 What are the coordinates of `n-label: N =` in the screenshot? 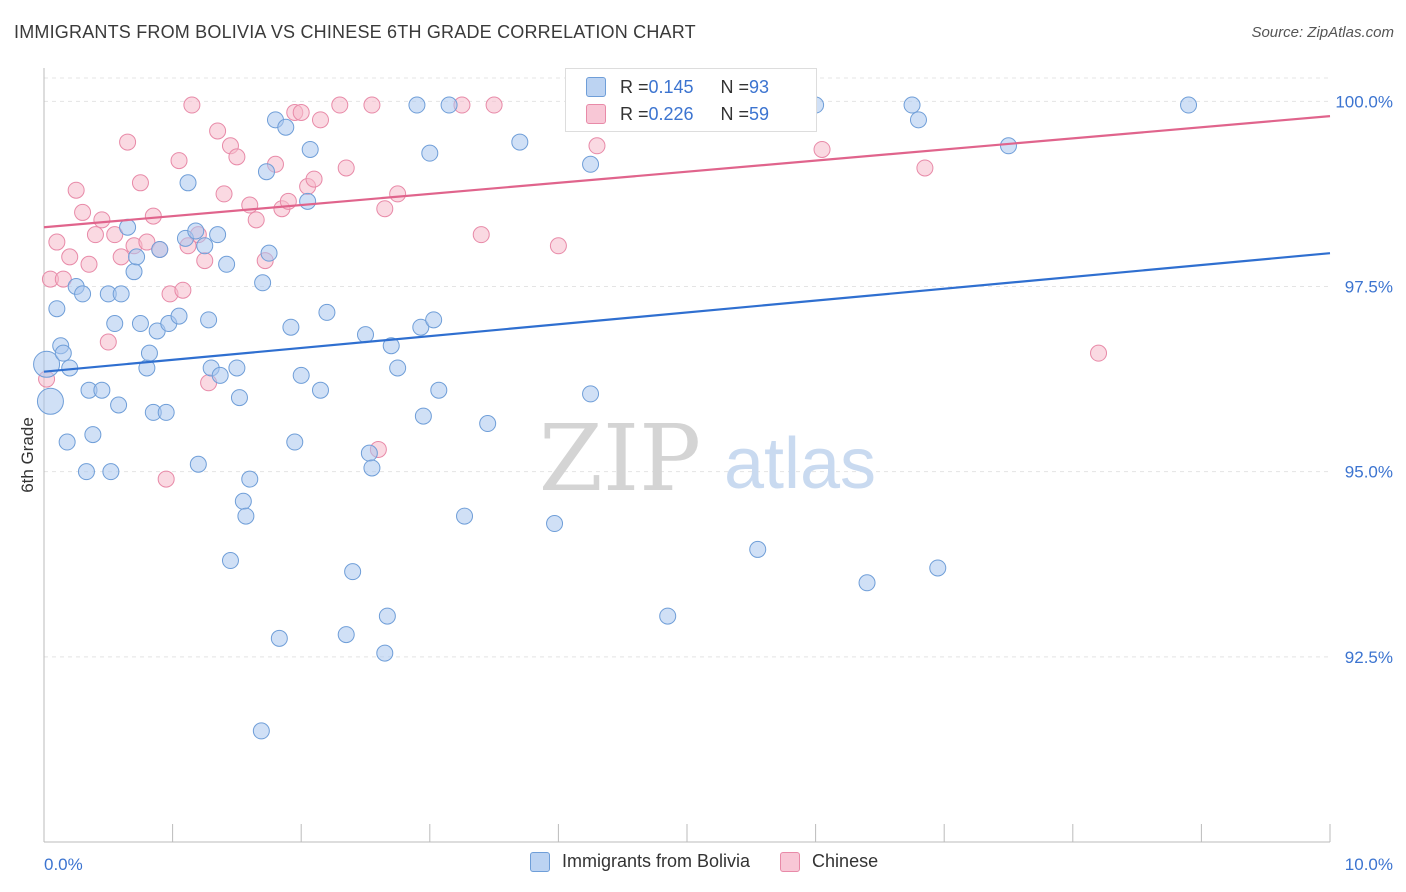 It's located at (735, 113).